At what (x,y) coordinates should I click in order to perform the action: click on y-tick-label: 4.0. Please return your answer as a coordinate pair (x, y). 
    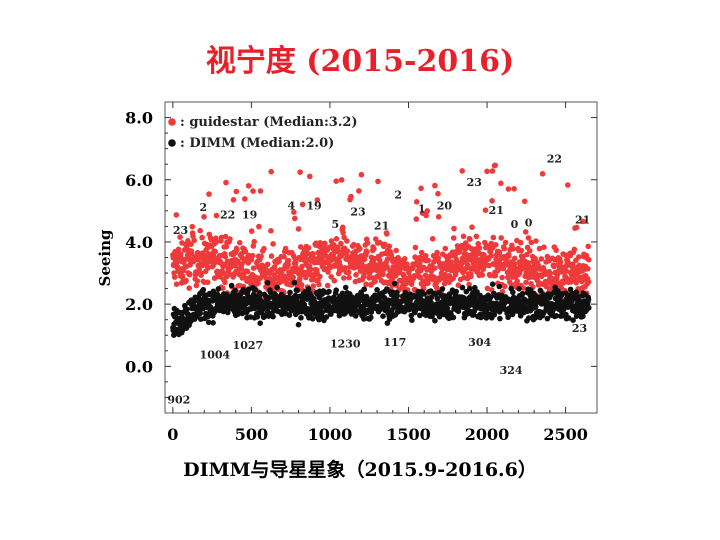
    Looking at the image, I should click on (139, 242).